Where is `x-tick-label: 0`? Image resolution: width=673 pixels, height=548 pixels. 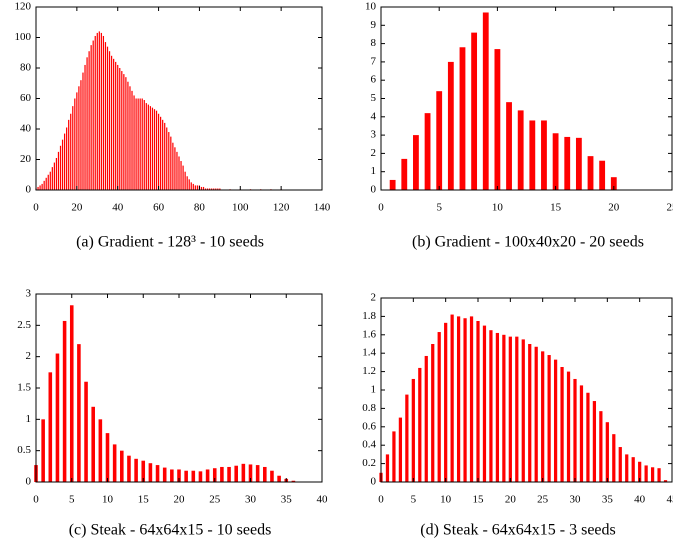 x-tick-label: 0 is located at coordinates (36, 500).